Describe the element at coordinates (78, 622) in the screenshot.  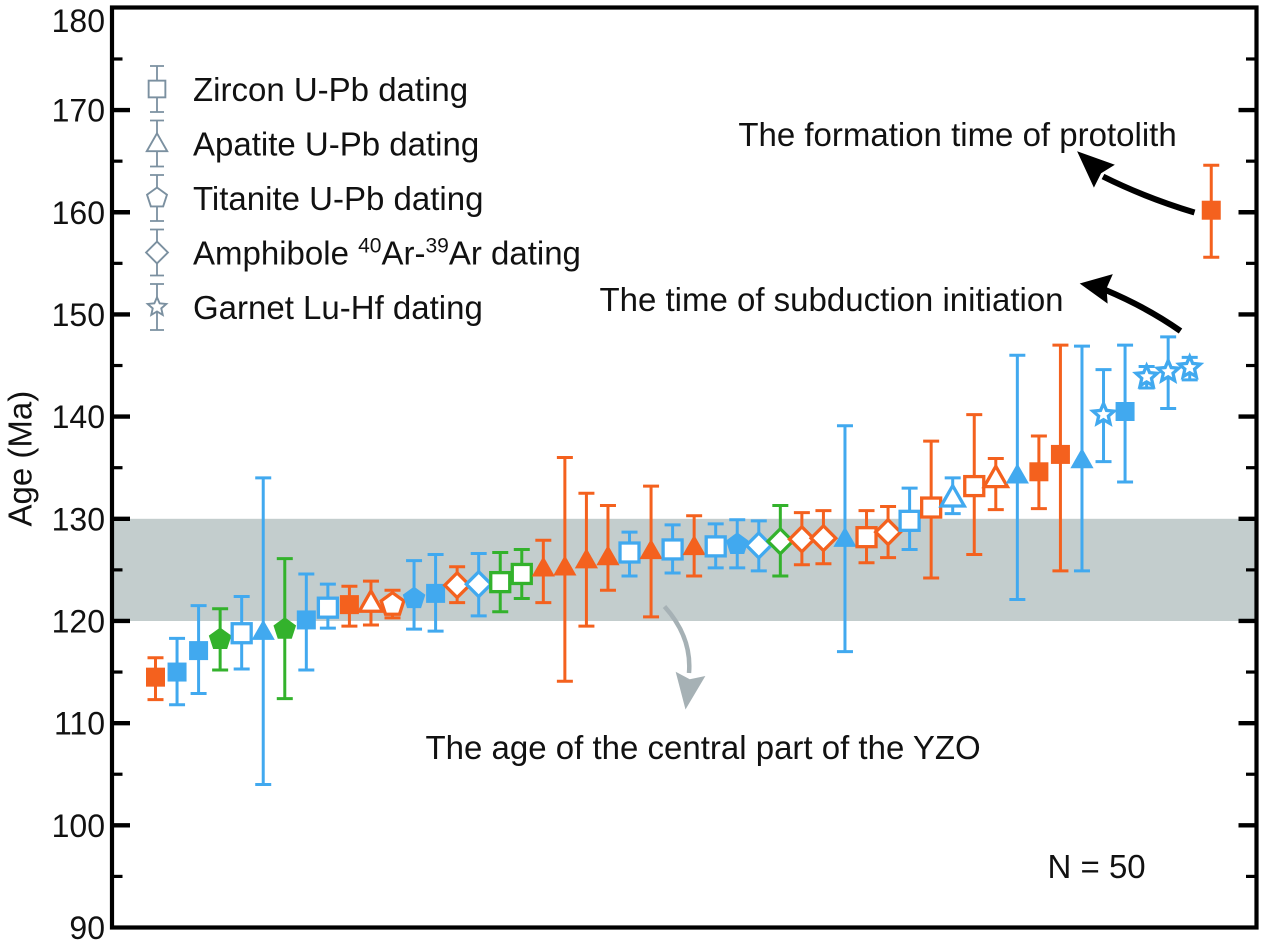
I see `svg-text: 120` at that location.